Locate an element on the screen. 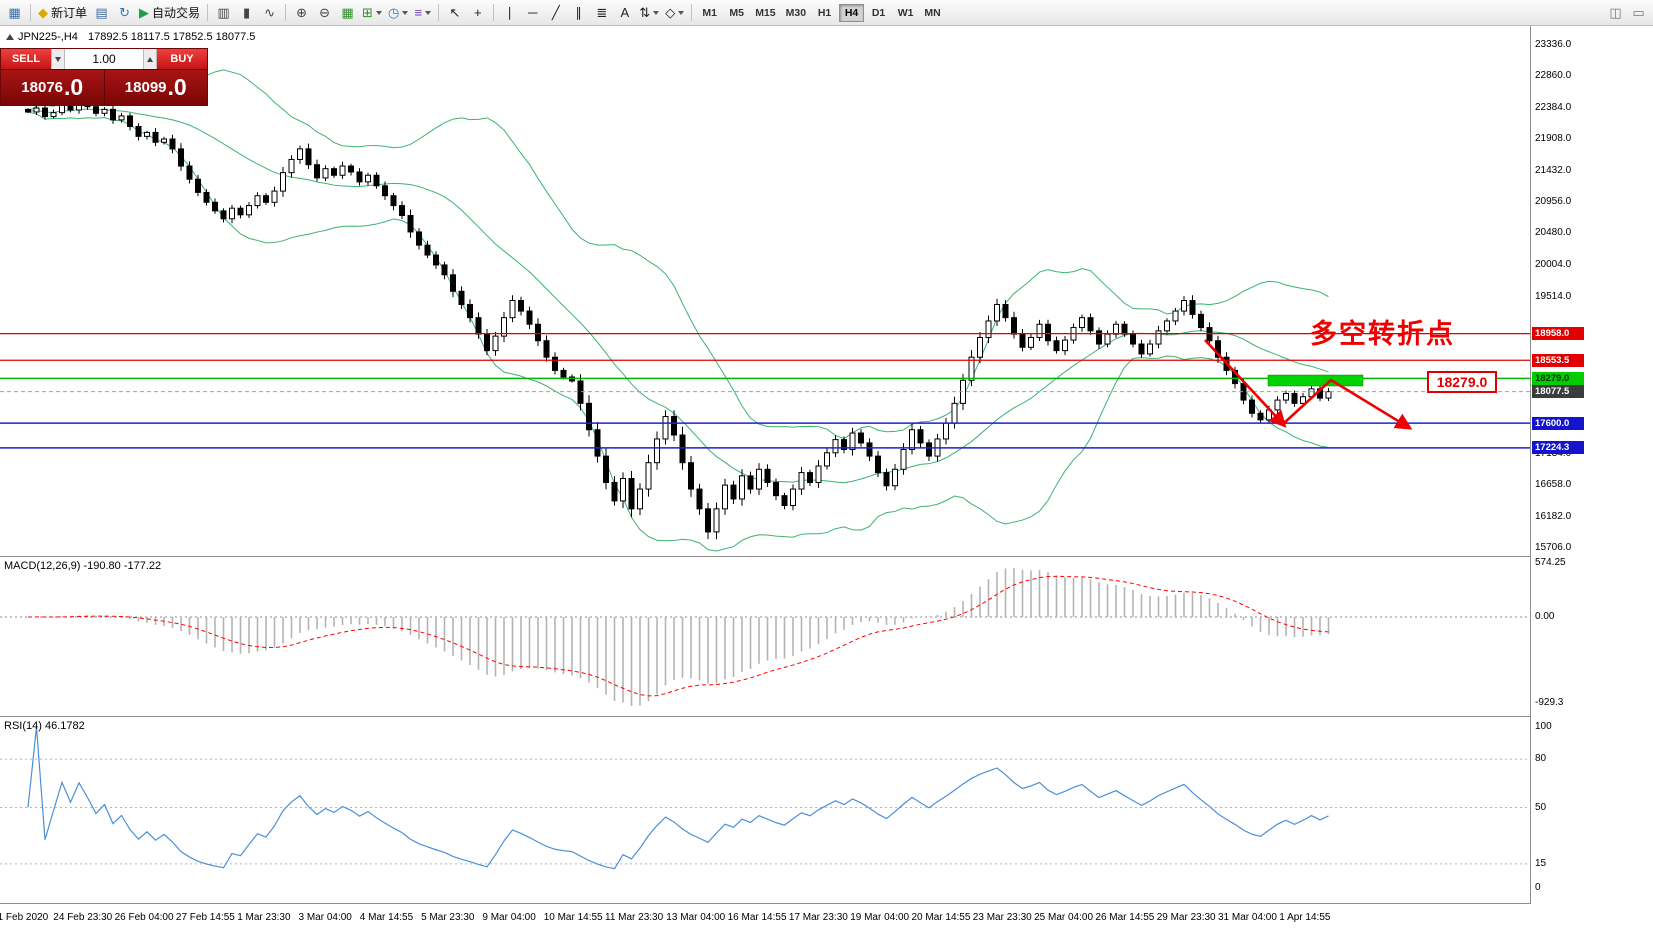 The width and height of the screenshot is (1653, 950). time-label: 1 Mar 23:30 is located at coordinates (264, 917).